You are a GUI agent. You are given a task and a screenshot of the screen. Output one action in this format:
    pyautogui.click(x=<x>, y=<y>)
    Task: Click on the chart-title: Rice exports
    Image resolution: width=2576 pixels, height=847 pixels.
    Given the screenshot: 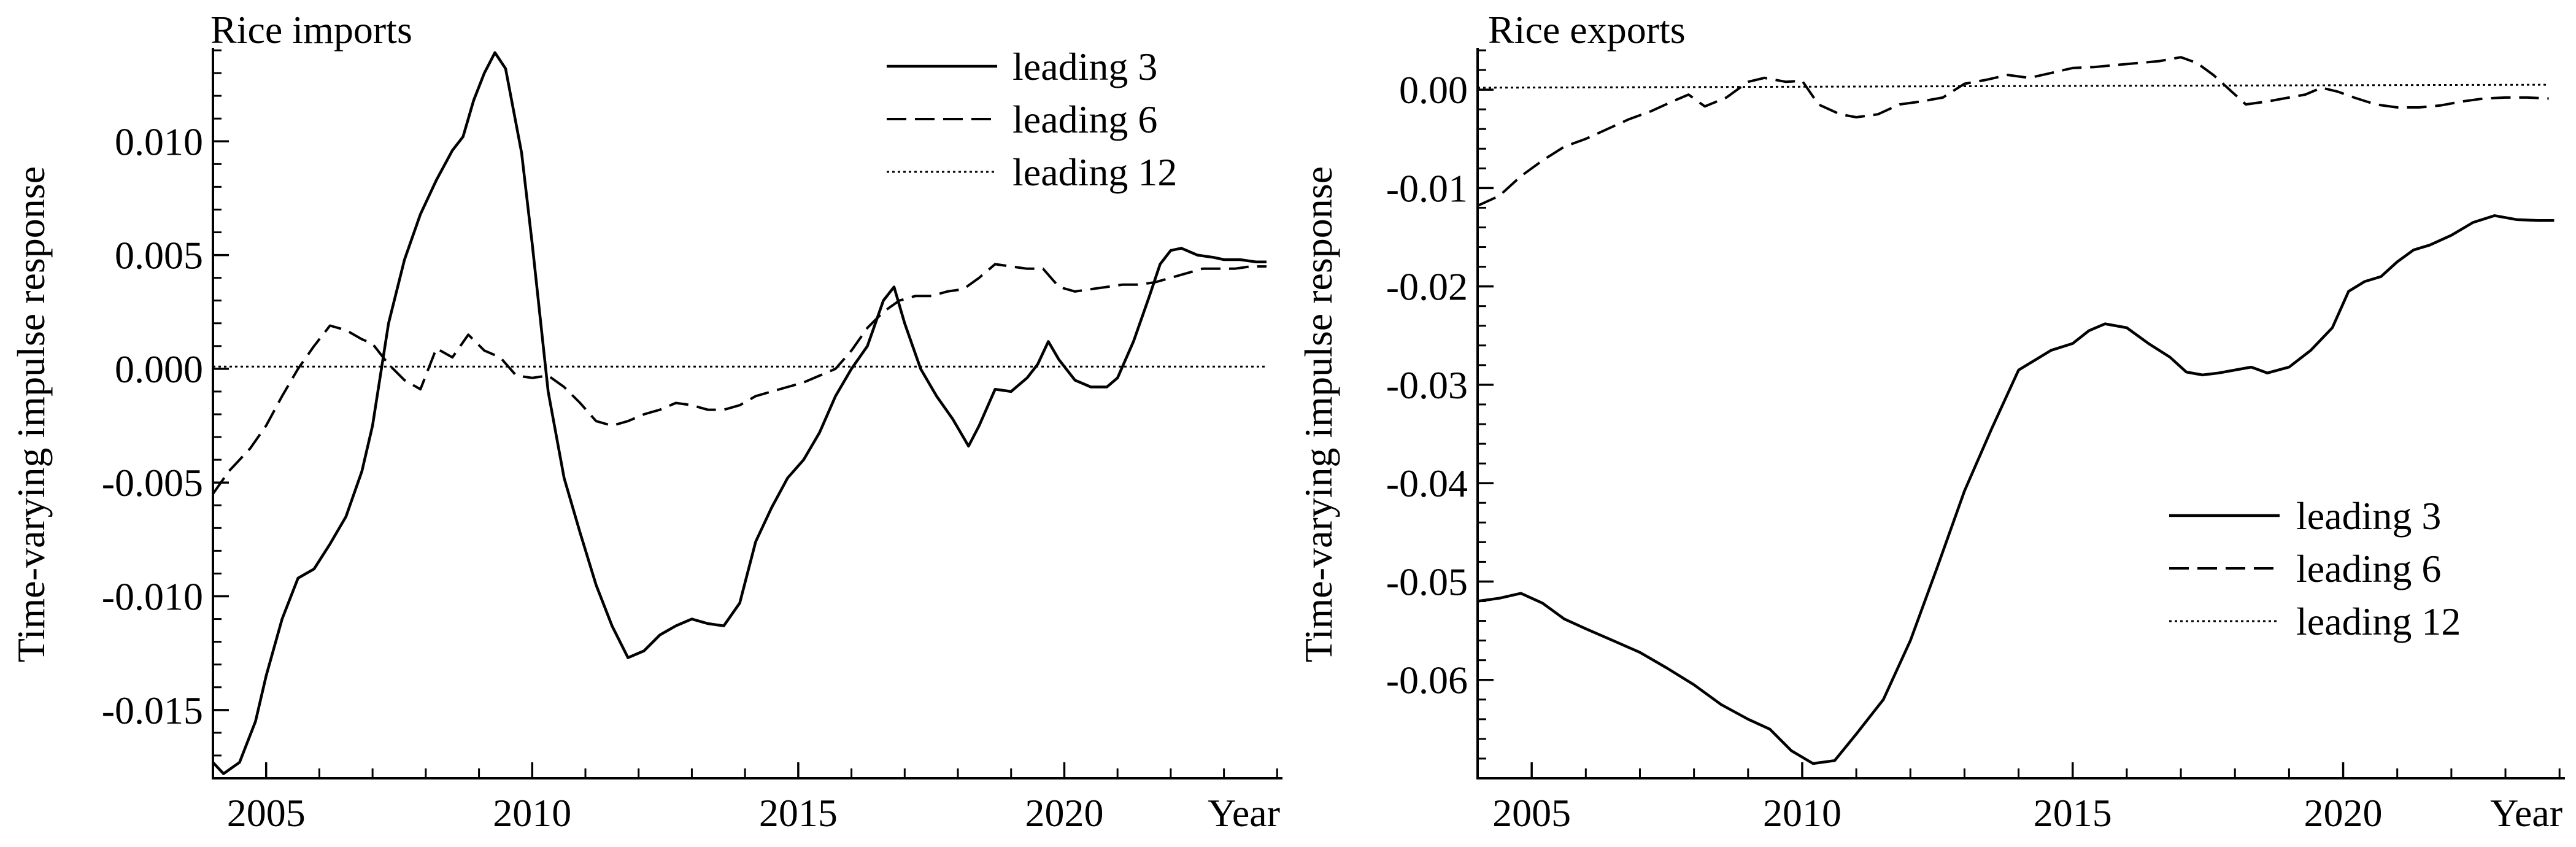 What is the action you would take?
    pyautogui.click(x=1587, y=30)
    